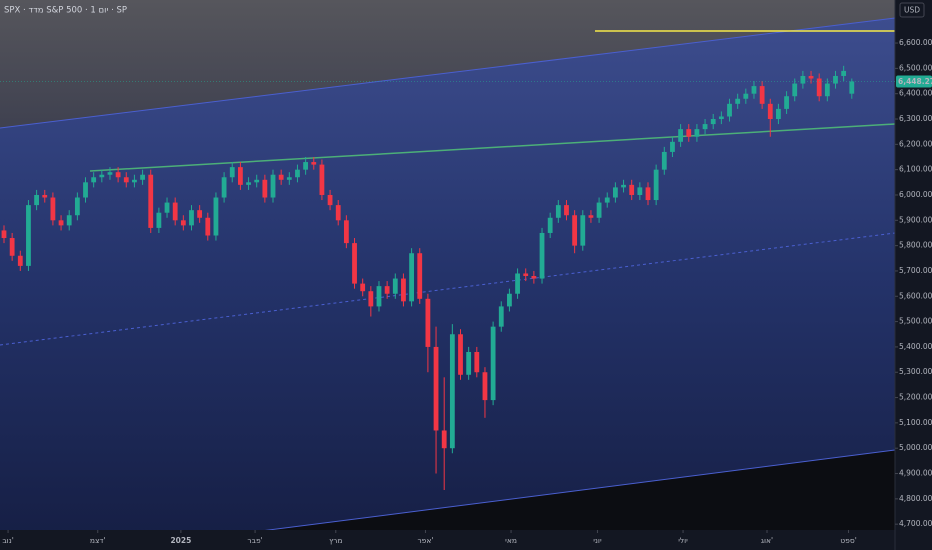 The width and height of the screenshot is (932, 550). What do you see at coordinates (492, 147) in the screenshot?
I see `trend-line` at bounding box center [492, 147].